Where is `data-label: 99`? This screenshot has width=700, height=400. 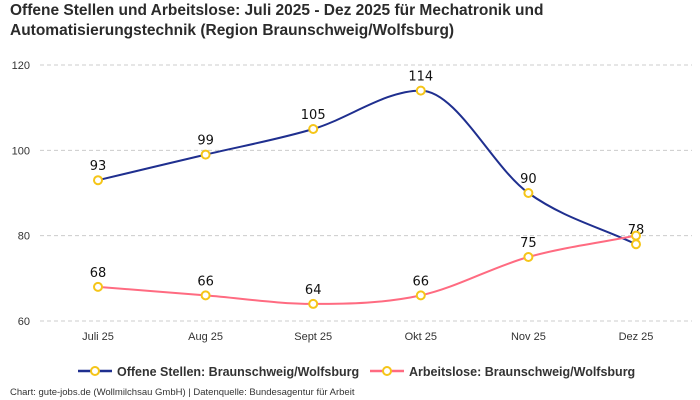
data-label: 99 is located at coordinates (205, 141).